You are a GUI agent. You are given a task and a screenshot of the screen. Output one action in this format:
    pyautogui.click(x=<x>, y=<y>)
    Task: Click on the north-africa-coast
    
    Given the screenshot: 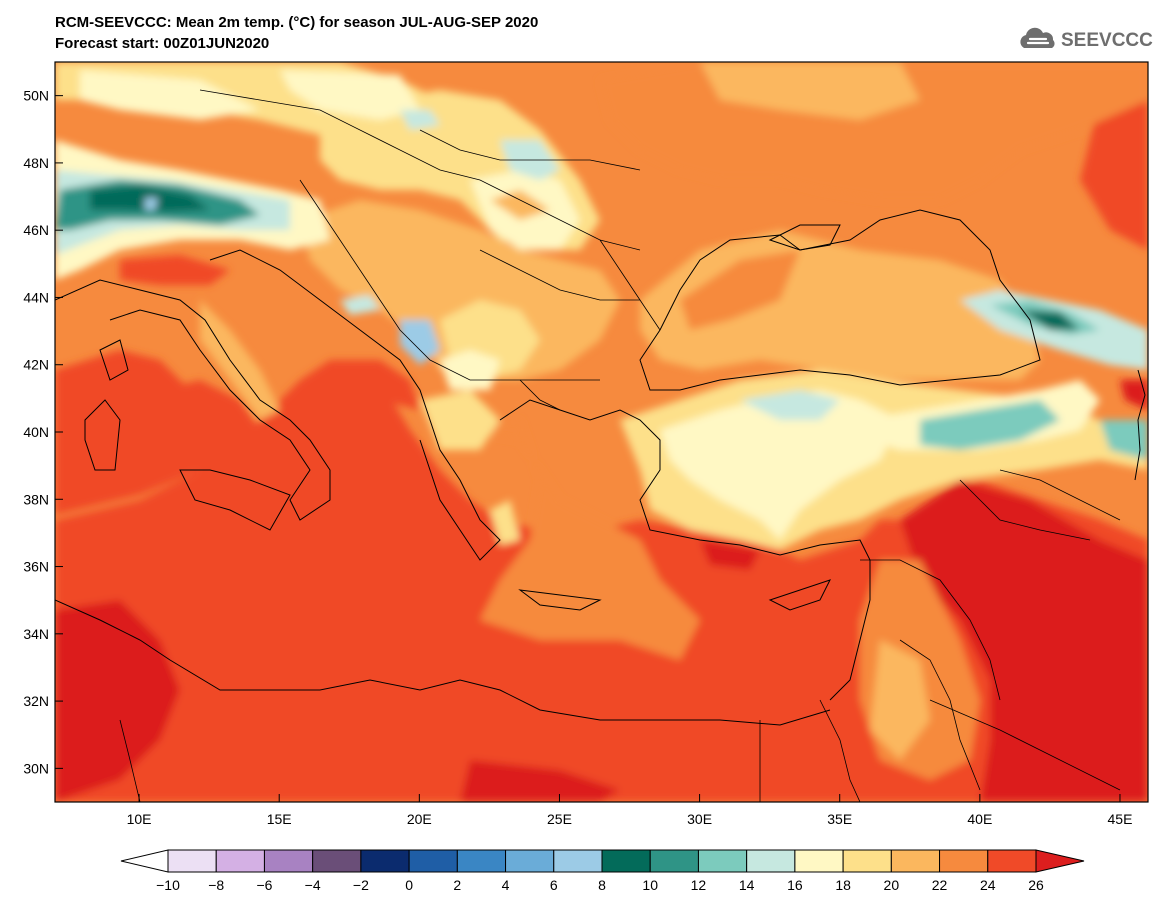 What is the action you would take?
    pyautogui.click(x=443, y=662)
    